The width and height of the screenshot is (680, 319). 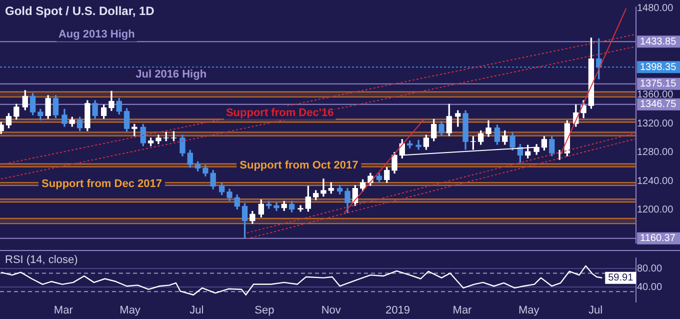 What do you see at coordinates (658, 238) in the screenshot?
I see `ref-line-label: 1160.37` at bounding box center [658, 238].